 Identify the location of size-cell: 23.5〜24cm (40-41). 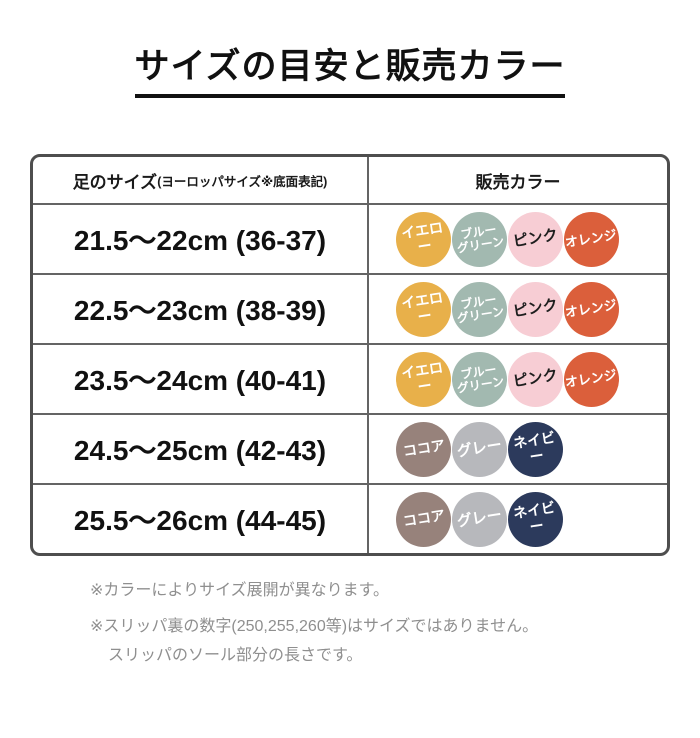
(201, 379).